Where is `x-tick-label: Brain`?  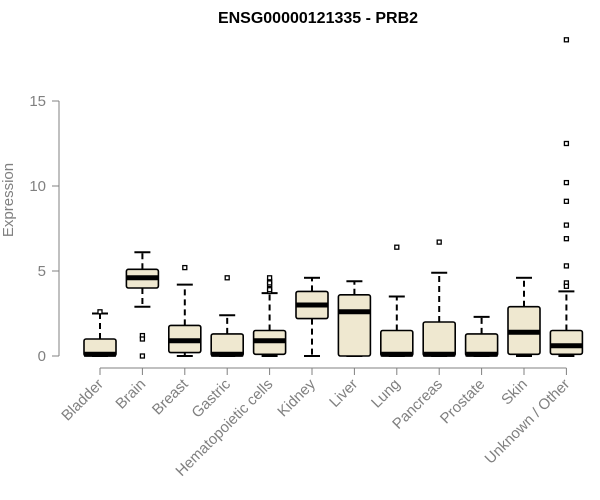
x-tick-label: Brain is located at coordinates (130, 394).